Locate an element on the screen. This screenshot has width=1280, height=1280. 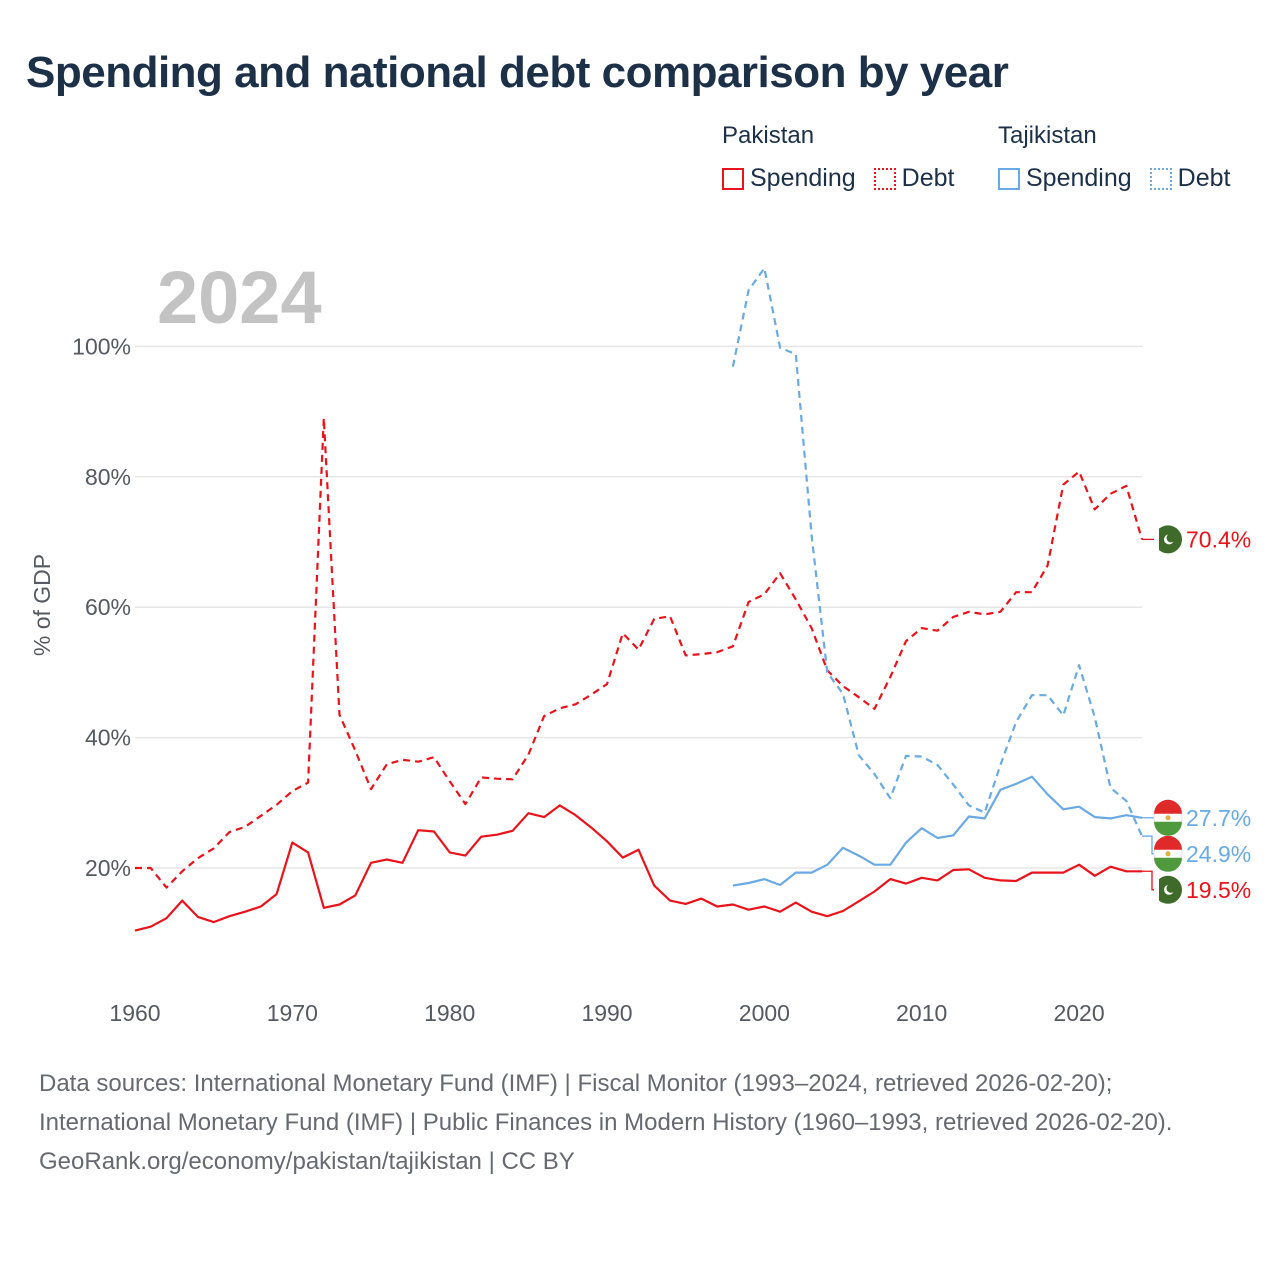
end-labels: 70.4% 27.7% 24.9% 19.5% is located at coordinates (1196, 714).